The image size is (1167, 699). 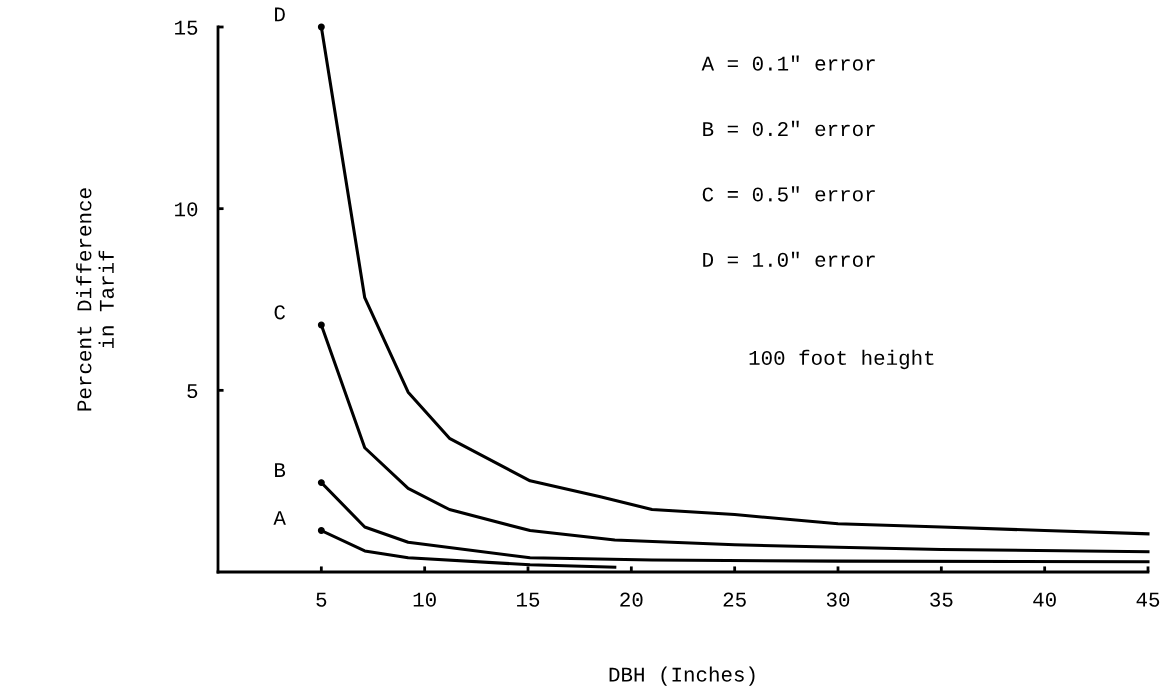 I want to click on series-label: C, so click(x=280, y=312).